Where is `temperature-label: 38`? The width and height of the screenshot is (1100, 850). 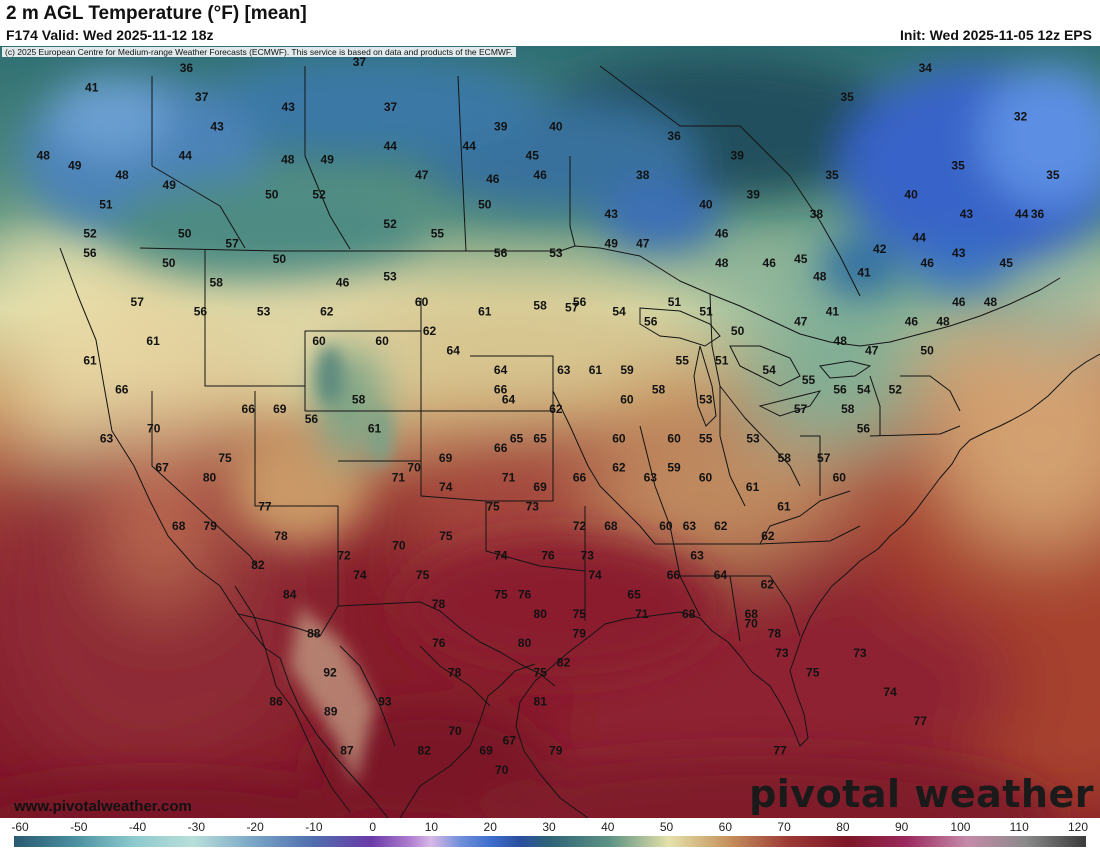
temperature-label: 38 is located at coordinates (643, 175).